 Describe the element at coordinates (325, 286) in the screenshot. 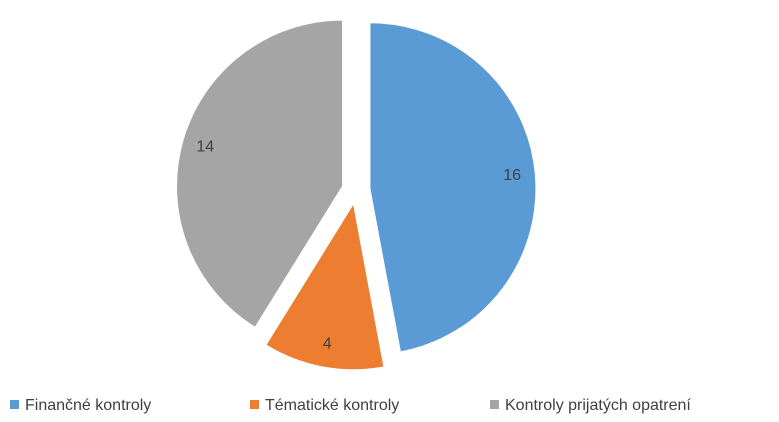

I see `pie-slice` at that location.